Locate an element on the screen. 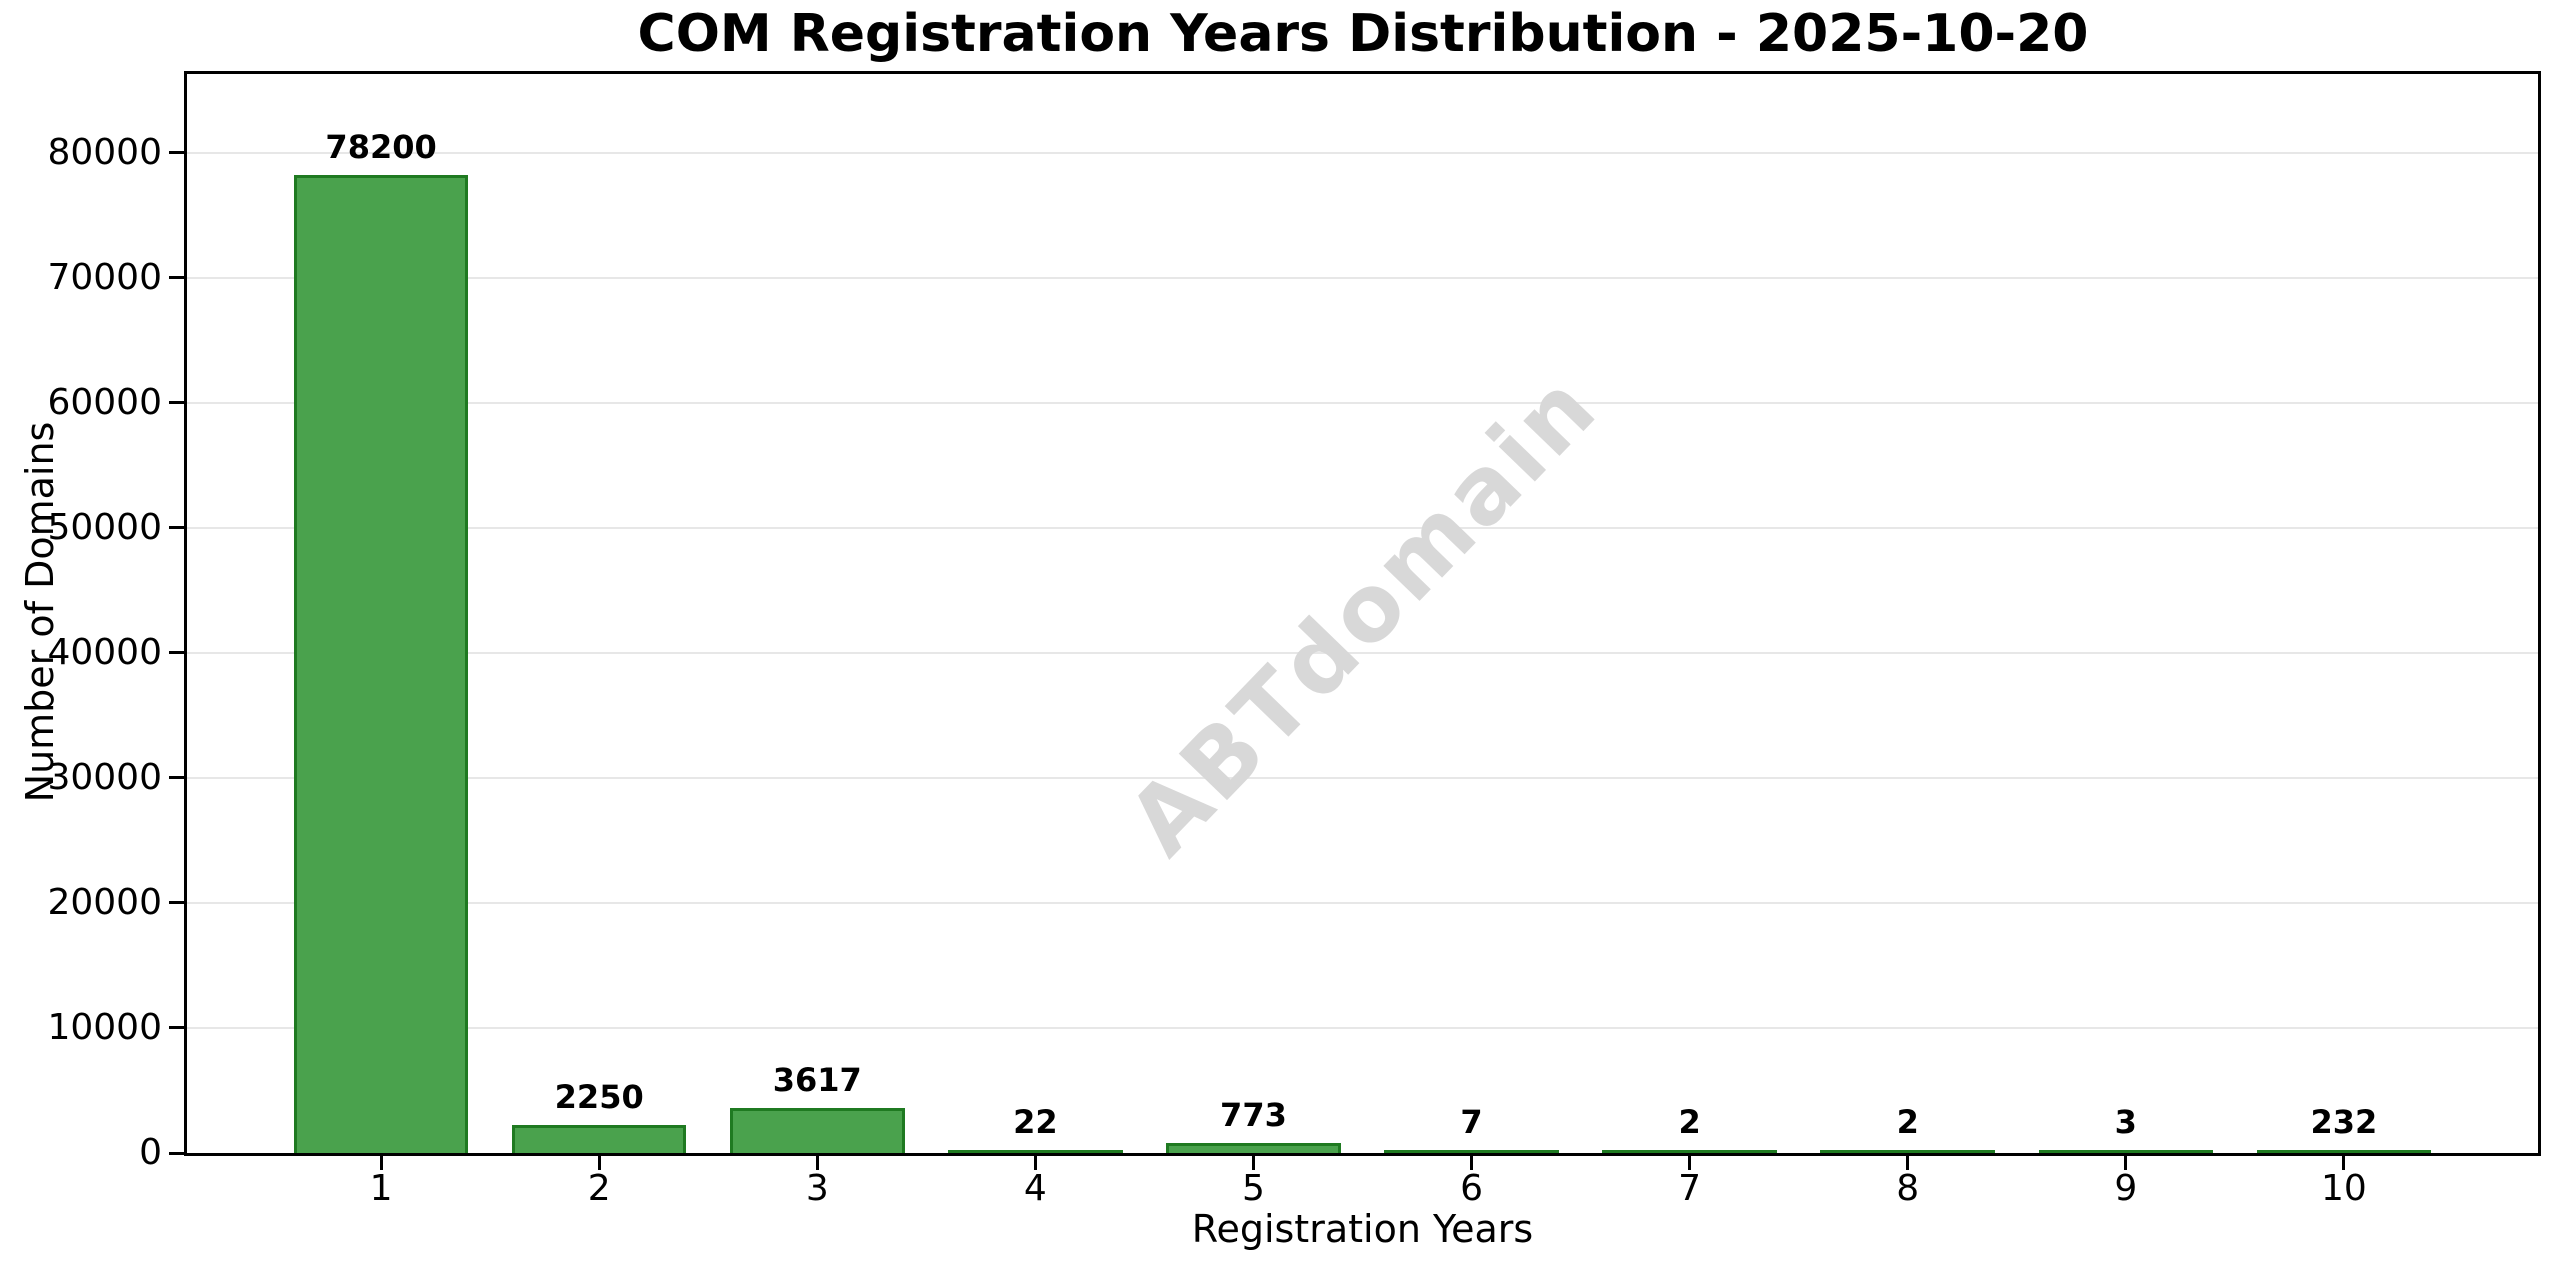  x-tick-label-4: 4 is located at coordinates (1035, 1188).